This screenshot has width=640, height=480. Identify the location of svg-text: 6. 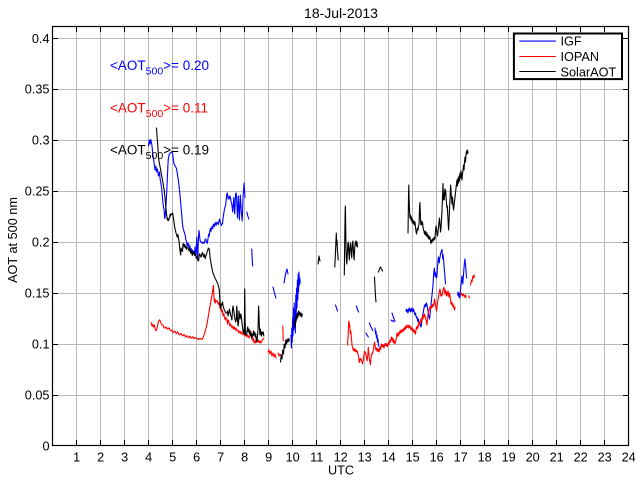
(196, 458).